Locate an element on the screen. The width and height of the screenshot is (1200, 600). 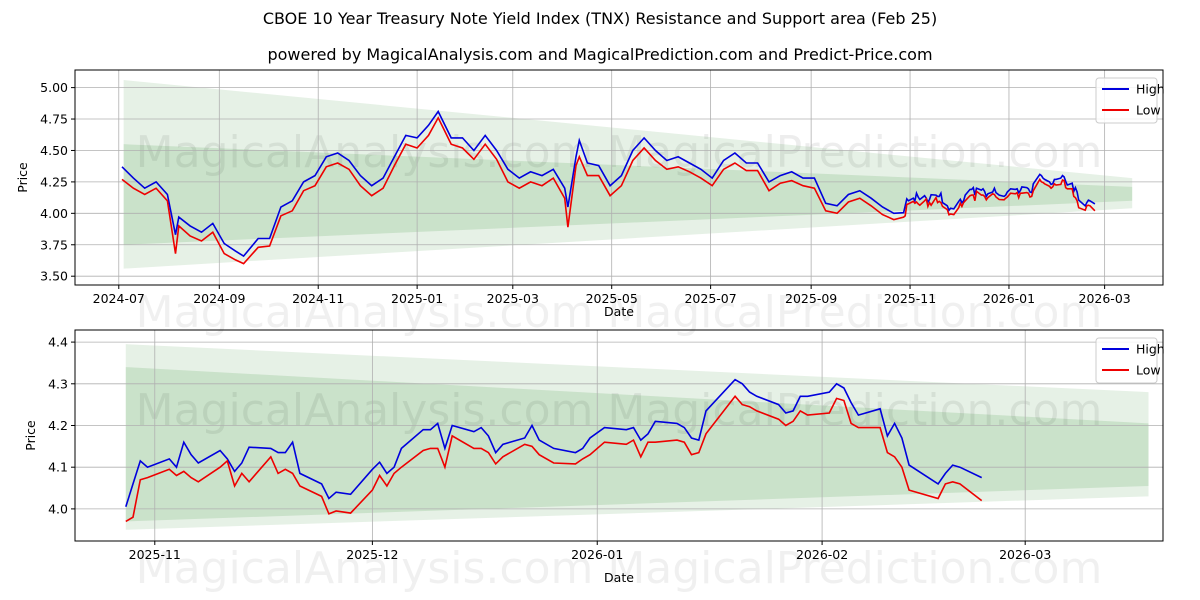
y-tick-label: 4.00 is located at coordinates (54, 213).